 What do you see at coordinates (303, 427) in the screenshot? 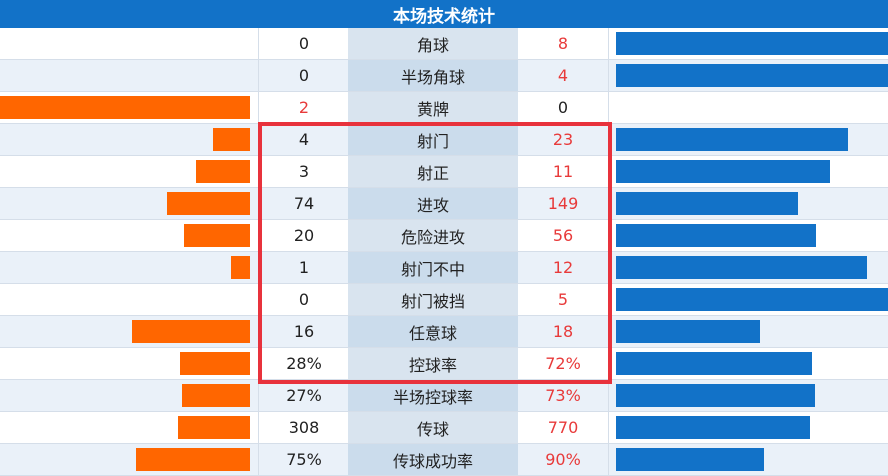
I see `home-value: 308` at bounding box center [303, 427].